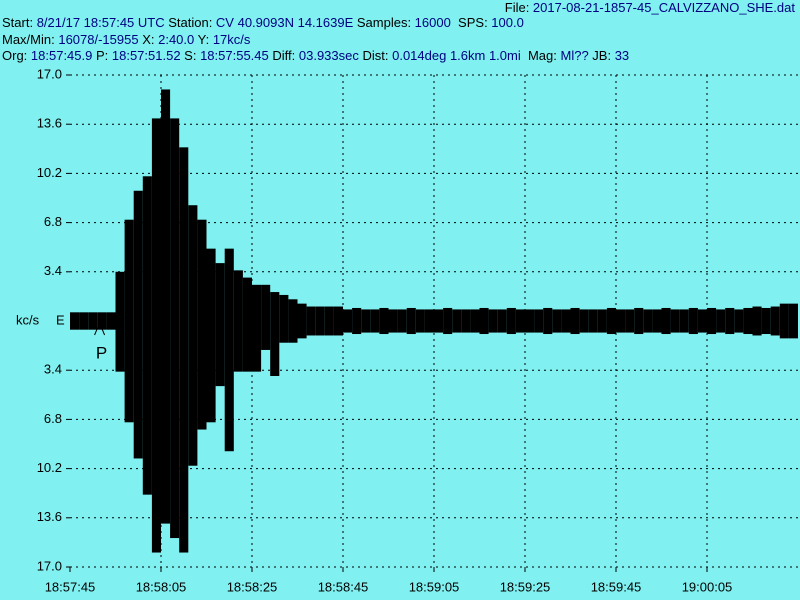 The width and height of the screenshot is (800, 600). Describe the element at coordinates (60, 319) in the screenshot. I see `component-label: E` at that location.